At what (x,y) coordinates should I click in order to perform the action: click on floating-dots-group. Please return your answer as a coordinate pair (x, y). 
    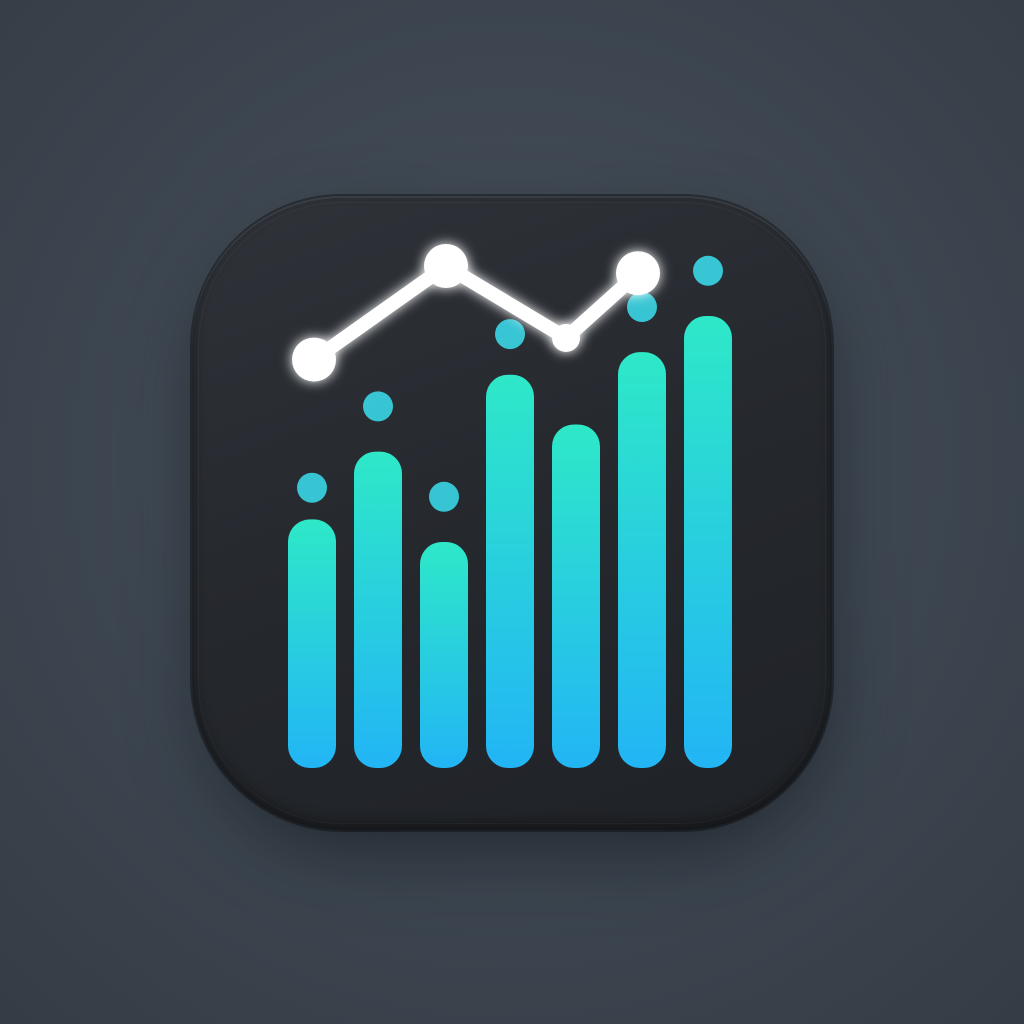
    Looking at the image, I should click on (510, 383).